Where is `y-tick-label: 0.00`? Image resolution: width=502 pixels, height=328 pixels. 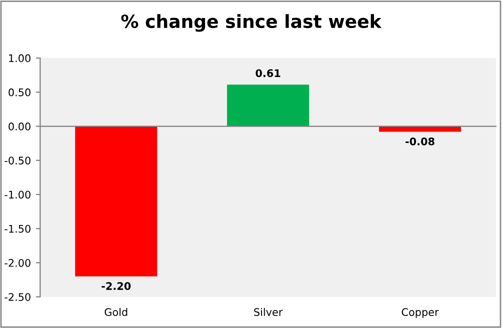
y-tick-label: 0.00 is located at coordinates (19, 126).